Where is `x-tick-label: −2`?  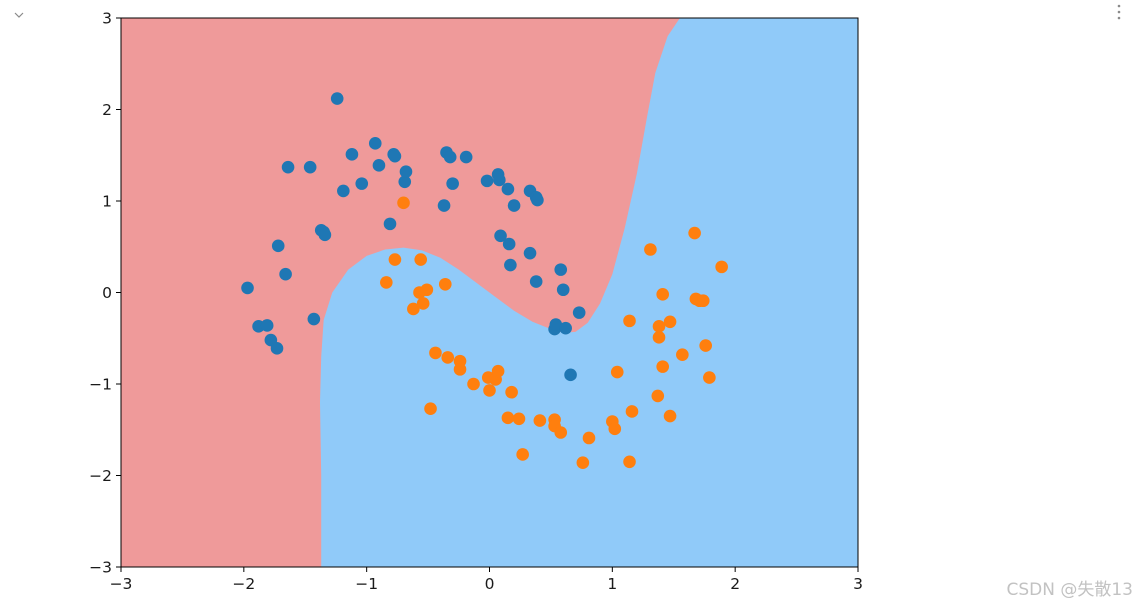
x-tick-label: −2 is located at coordinates (243, 584).